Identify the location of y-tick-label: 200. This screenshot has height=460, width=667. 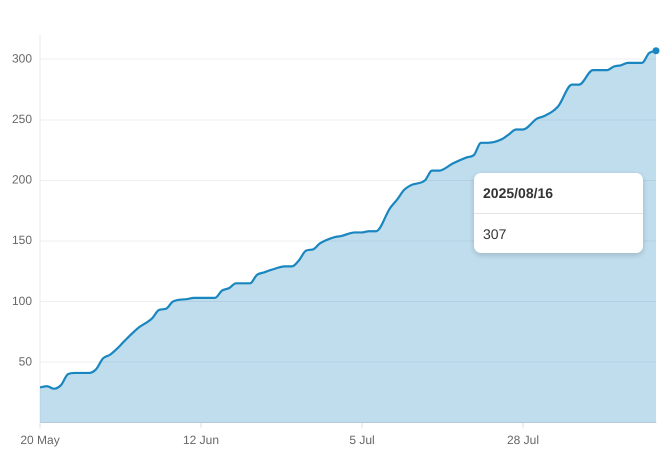
(22, 179).